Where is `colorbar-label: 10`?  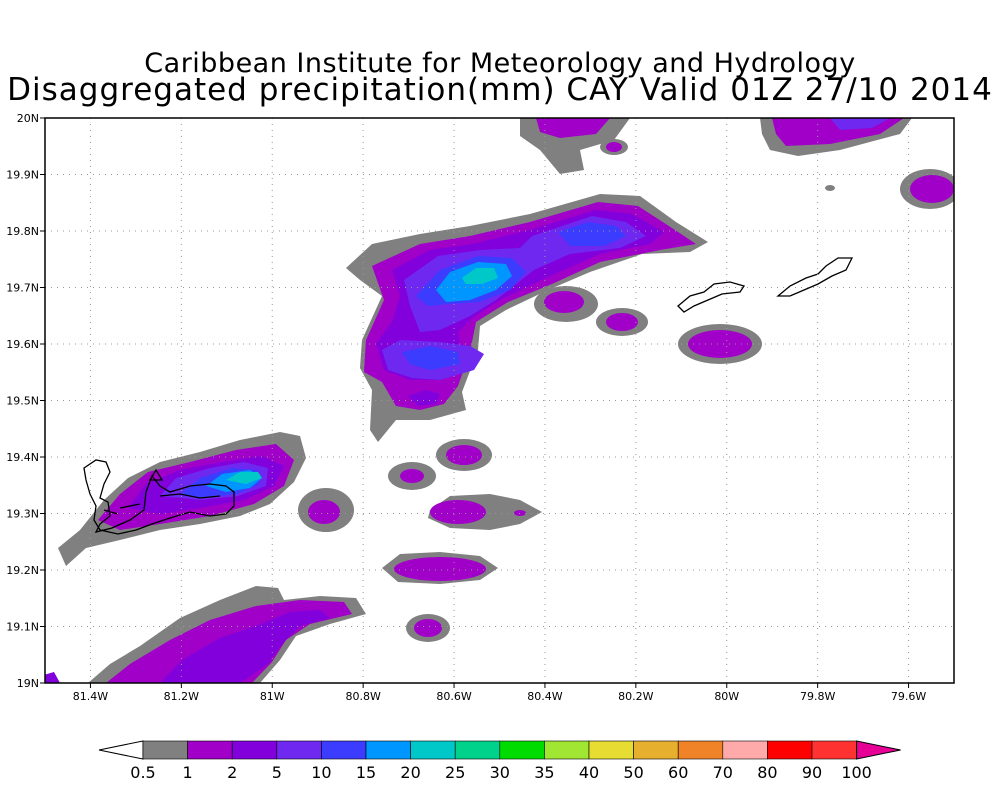 colorbar-label: 10 is located at coordinates (321, 772).